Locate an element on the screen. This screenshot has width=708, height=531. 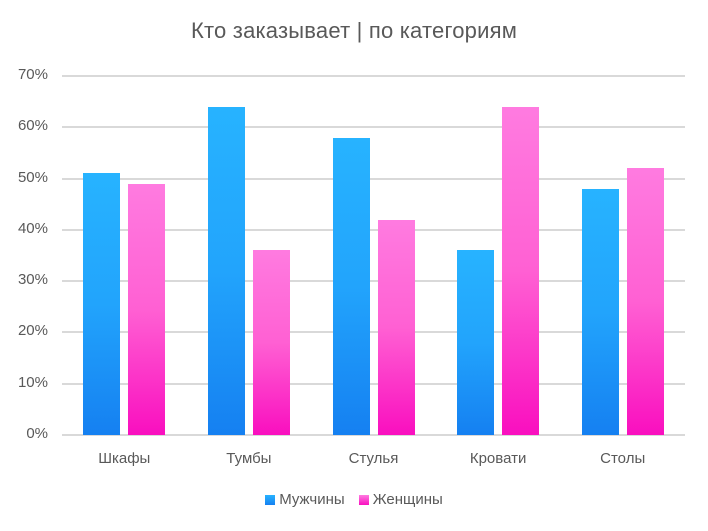
chart-title: Кто заказывает | по категориям is located at coordinates (354, 30).